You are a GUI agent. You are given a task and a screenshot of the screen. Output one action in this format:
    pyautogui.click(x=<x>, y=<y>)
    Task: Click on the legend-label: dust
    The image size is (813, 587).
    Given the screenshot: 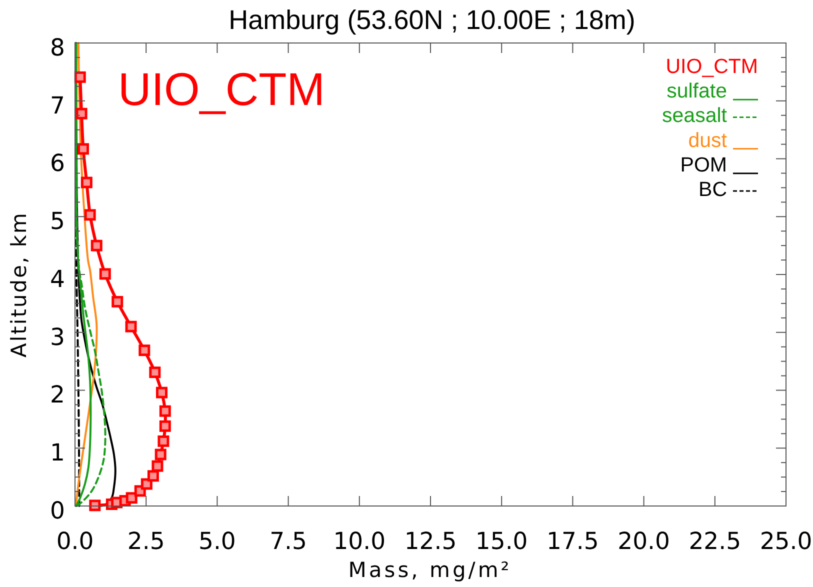 What is the action you would take?
    pyautogui.click(x=708, y=140)
    